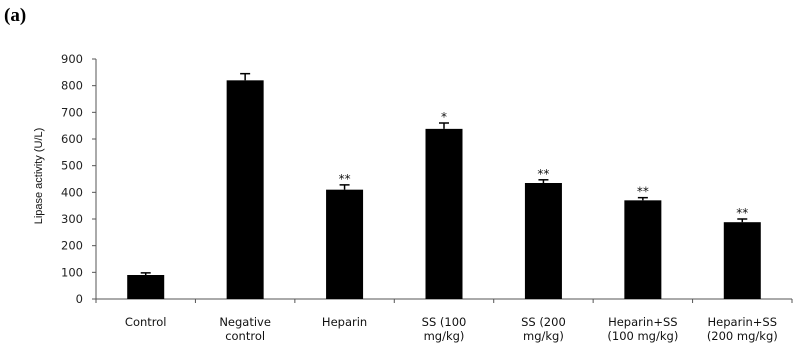 This screenshot has height=344, width=796. Describe the element at coordinates (444, 117) in the screenshot. I see `significance-label: *` at that location.